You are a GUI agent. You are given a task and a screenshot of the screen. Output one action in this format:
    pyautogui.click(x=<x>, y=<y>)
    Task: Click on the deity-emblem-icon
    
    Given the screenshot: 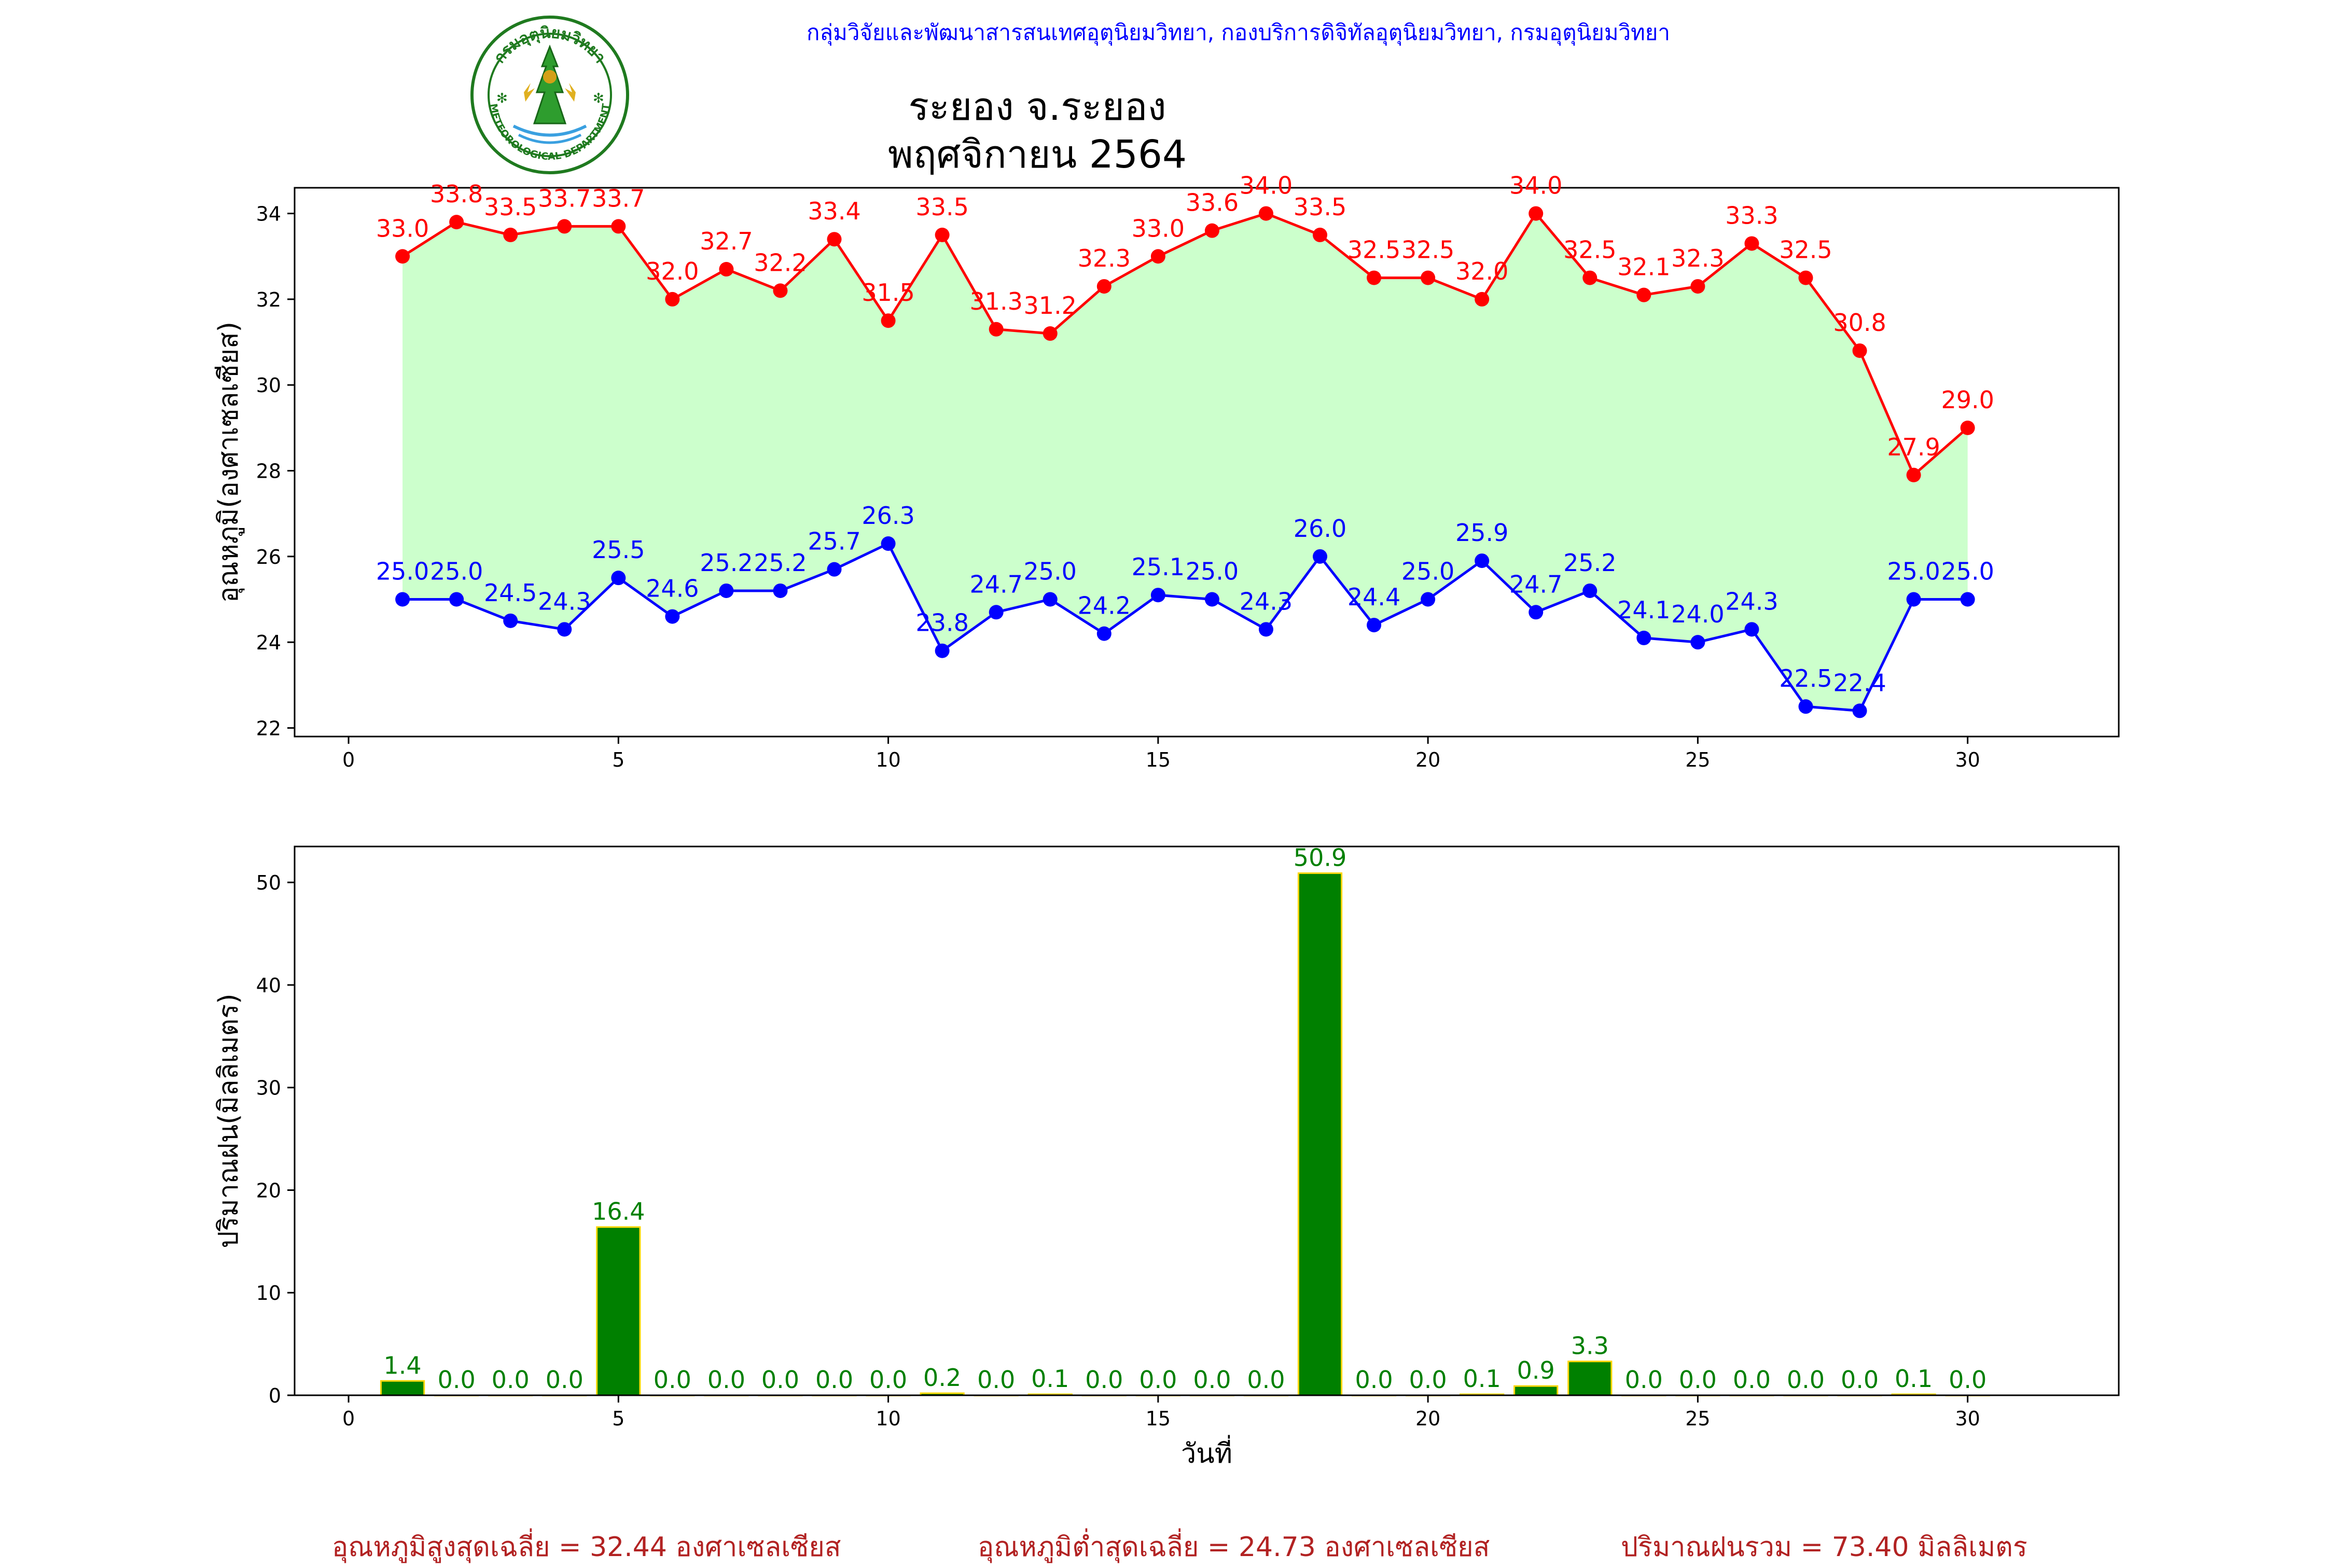 What is the action you would take?
    pyautogui.click(x=549, y=94)
    